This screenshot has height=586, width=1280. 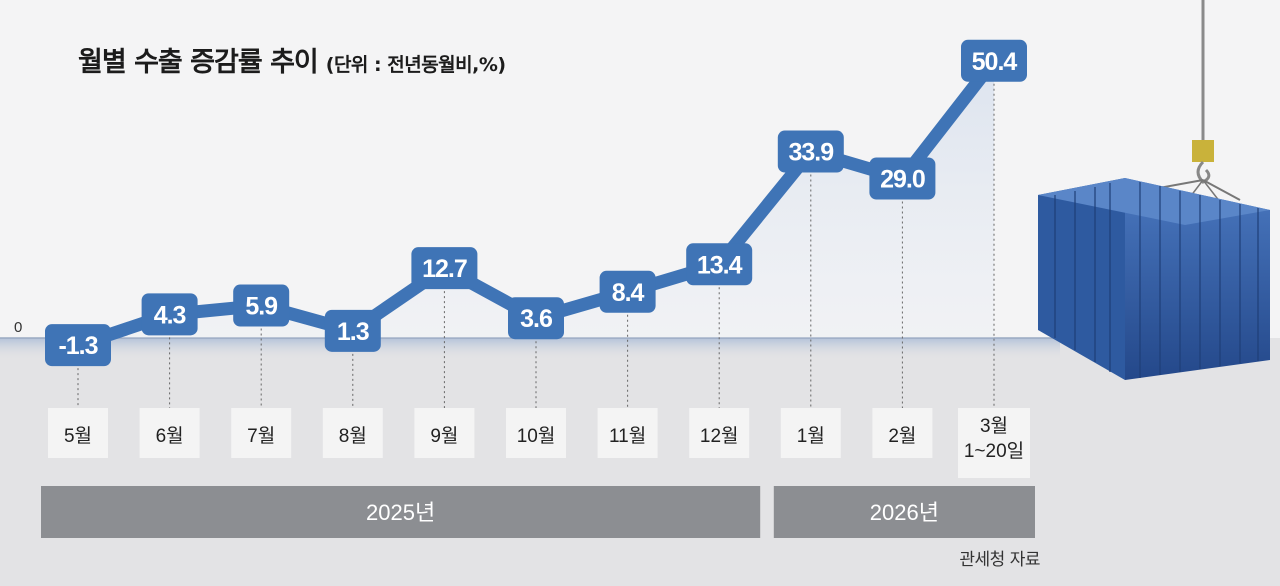 I want to click on x-tick-label: 3월 1~20일, so click(x=994, y=443).